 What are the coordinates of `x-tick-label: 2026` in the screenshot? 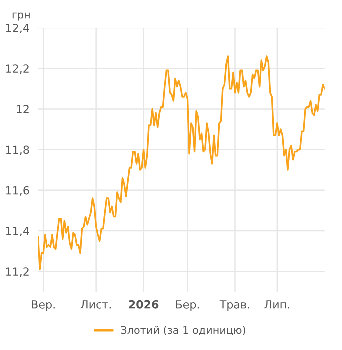 It's located at (144, 304).